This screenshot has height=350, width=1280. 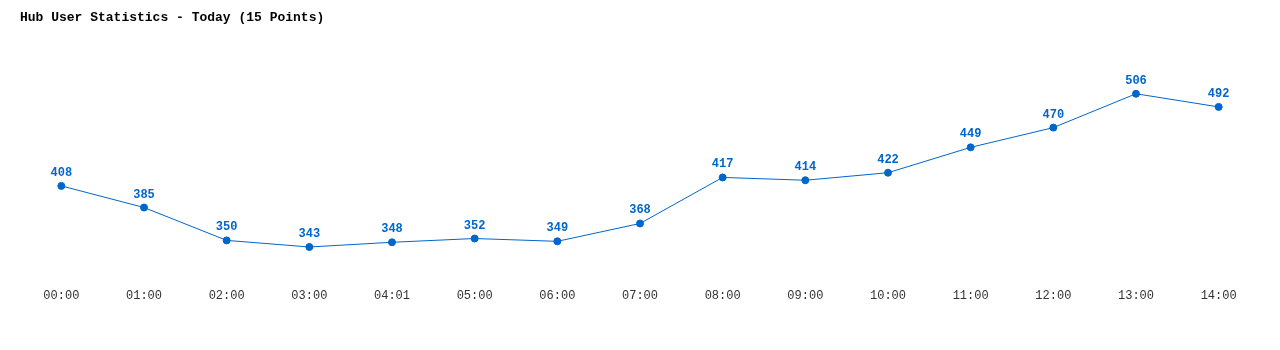 What do you see at coordinates (309, 234) in the screenshot?
I see `data-label: 343` at bounding box center [309, 234].